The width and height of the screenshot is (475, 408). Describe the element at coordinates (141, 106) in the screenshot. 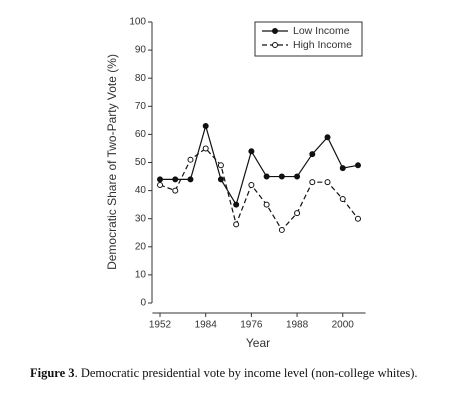

I see `y-tick-label: 70` at that location.